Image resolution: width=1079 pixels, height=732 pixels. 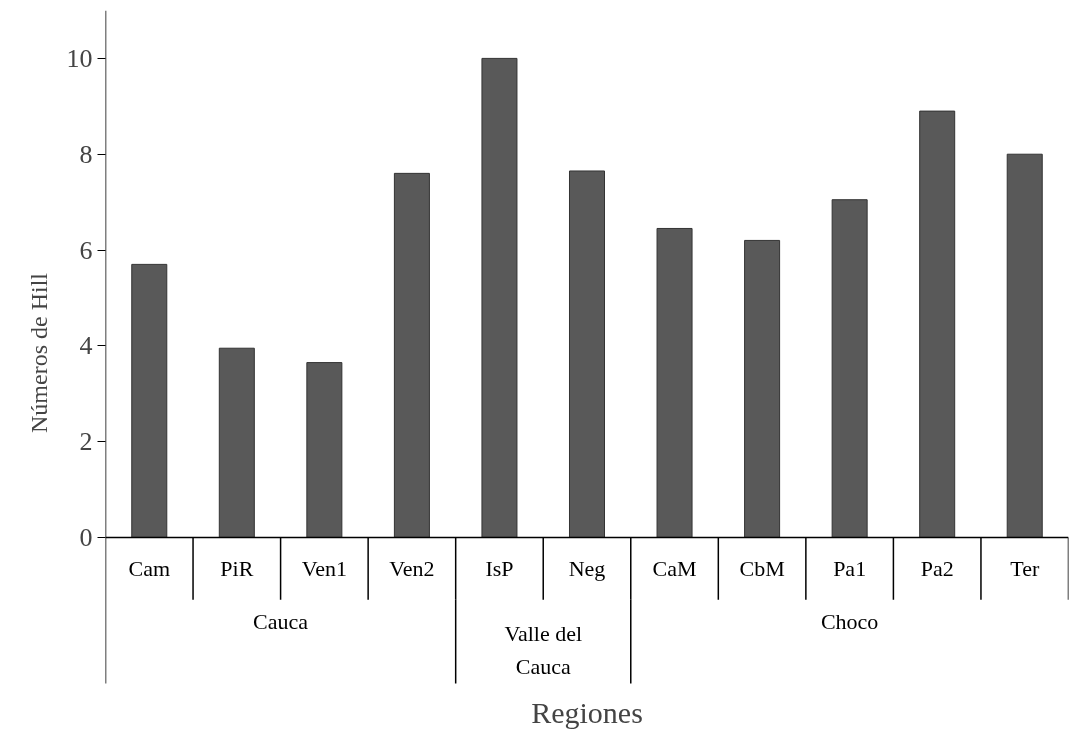 I want to click on x-tick-label: IsP, so click(x=499, y=569).